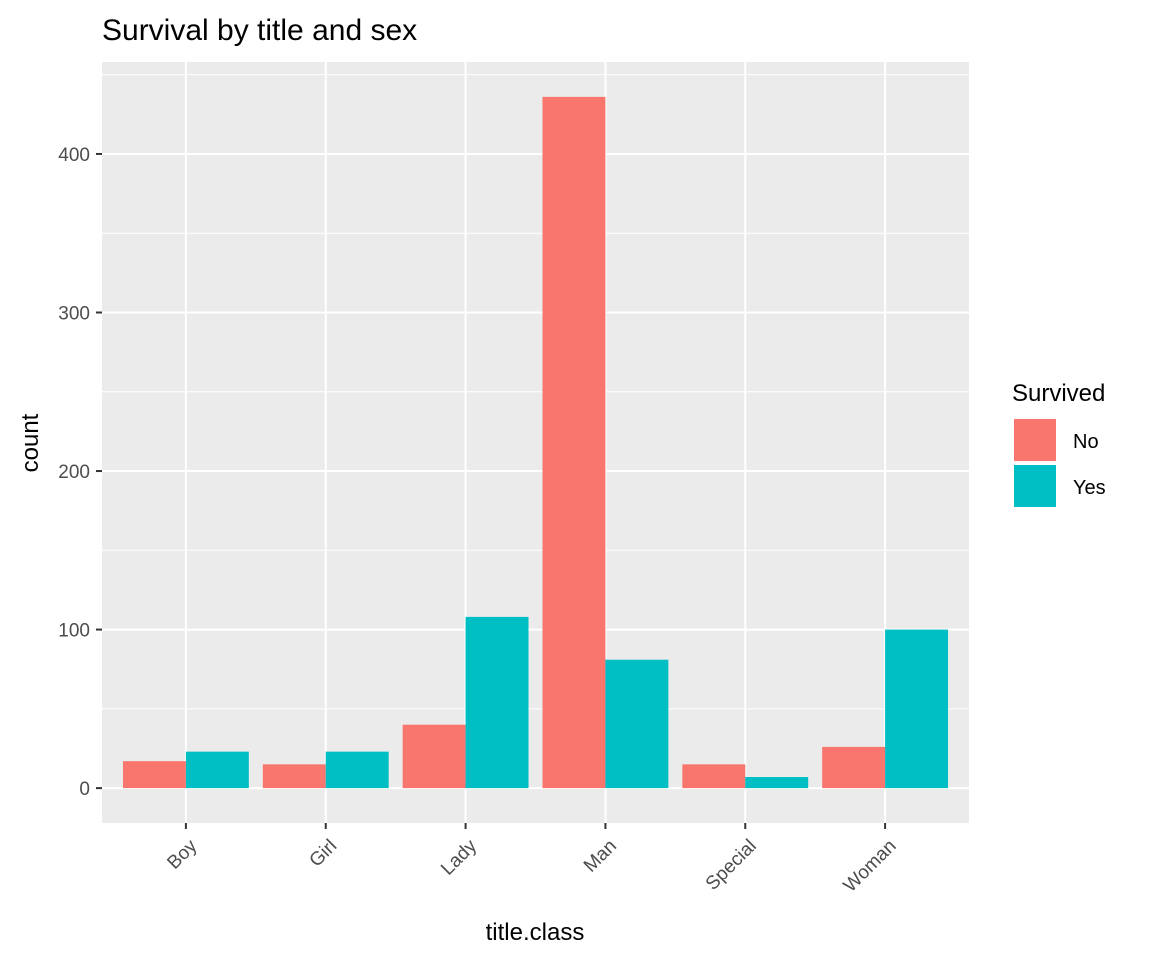 This screenshot has height=960, width=1152. What do you see at coordinates (1086, 442) in the screenshot?
I see `legend-label-no: No` at bounding box center [1086, 442].